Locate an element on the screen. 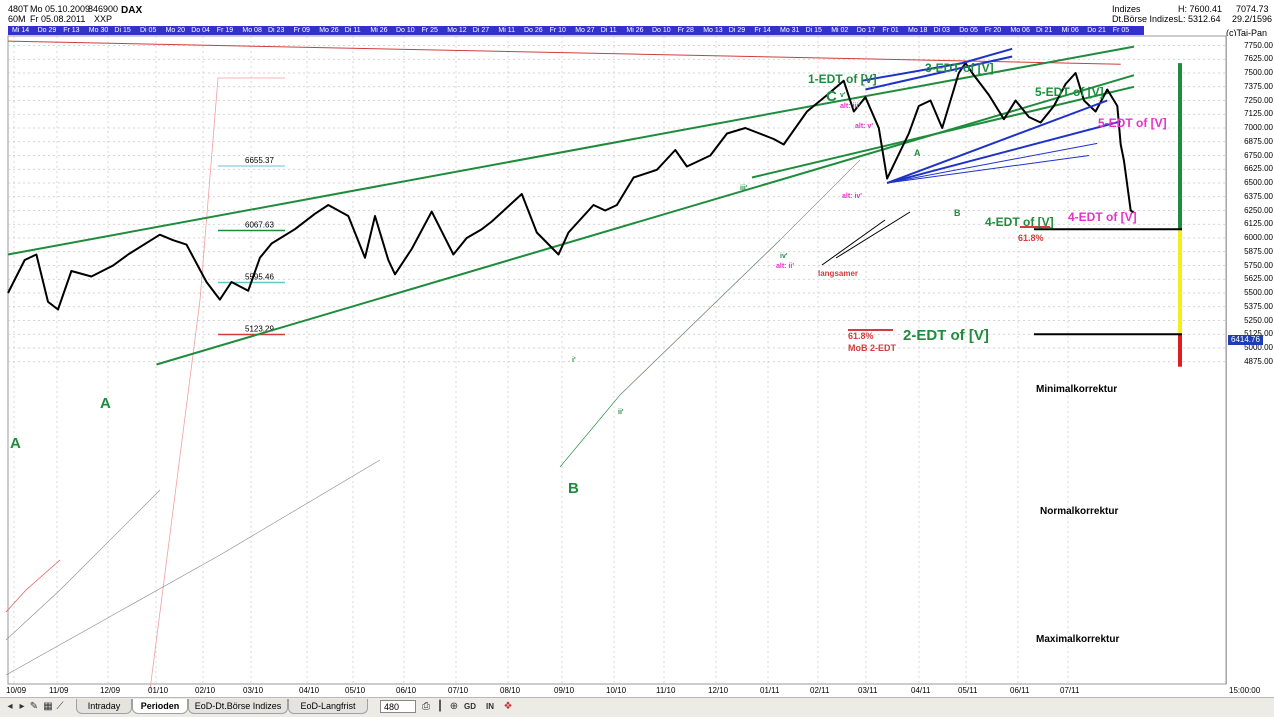 The height and width of the screenshot is (717, 1274). tab-eod-langfrist: EoD-Langfrist is located at coordinates (328, 706).